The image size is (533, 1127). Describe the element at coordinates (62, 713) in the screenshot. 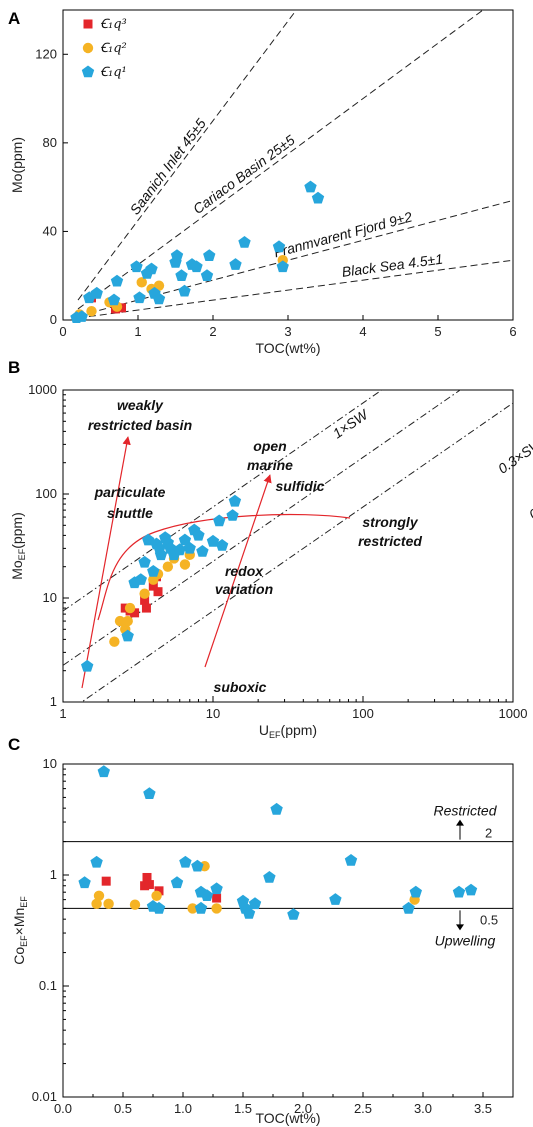

I see `panel-b-xtick-label: 1` at that location.